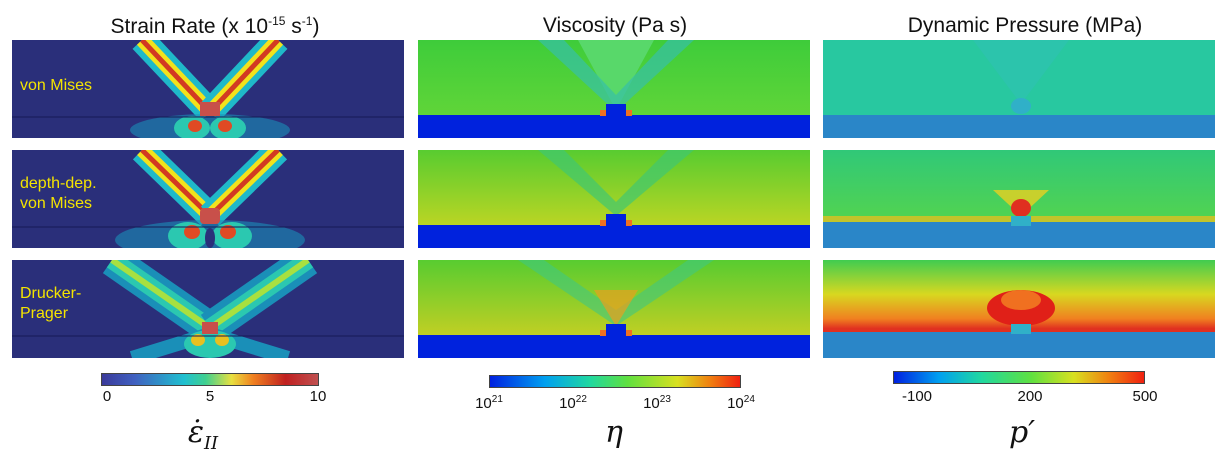 This screenshot has width=1229, height=465. I want to click on strain-rate-panel-drucker-prager: Drucker- Prager, so click(208, 309).